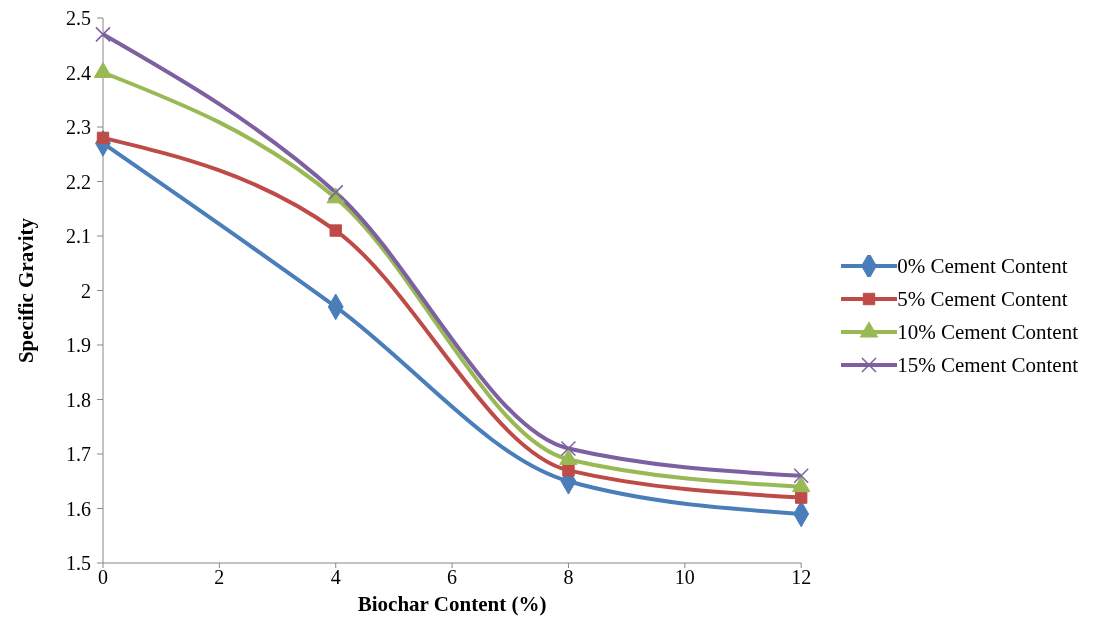  What do you see at coordinates (801, 577) in the screenshot?
I see `x-tick-label: 12` at bounding box center [801, 577].